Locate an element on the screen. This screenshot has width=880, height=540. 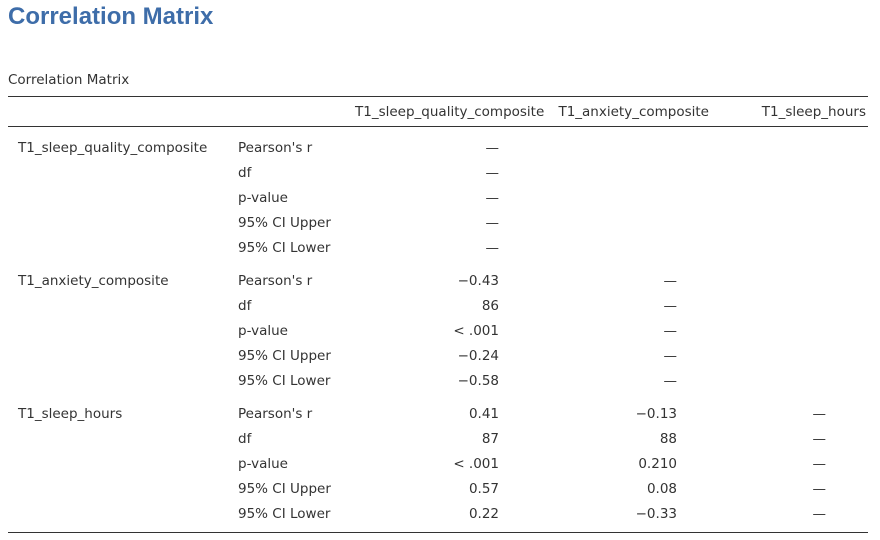
value-cell: 86 is located at coordinates (490, 305).